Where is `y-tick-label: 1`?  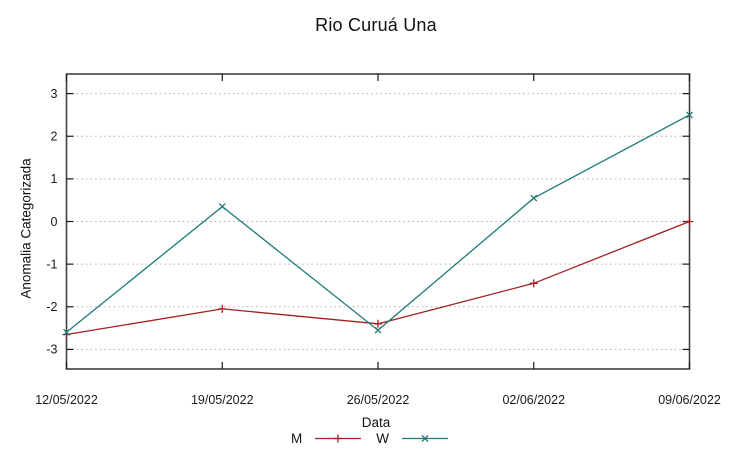 y-tick-label: 1 is located at coordinates (54, 179).